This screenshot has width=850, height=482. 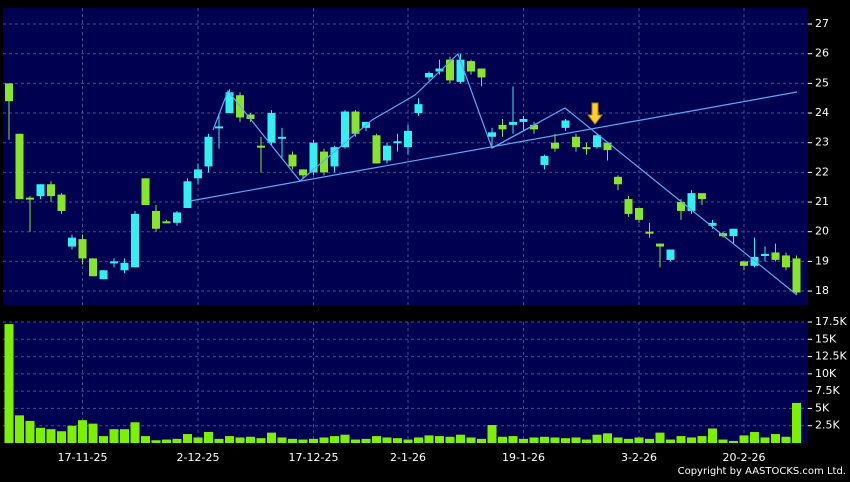 What do you see at coordinates (831, 356) in the screenshot?
I see `y-tick-label: 12.5K` at bounding box center [831, 356].